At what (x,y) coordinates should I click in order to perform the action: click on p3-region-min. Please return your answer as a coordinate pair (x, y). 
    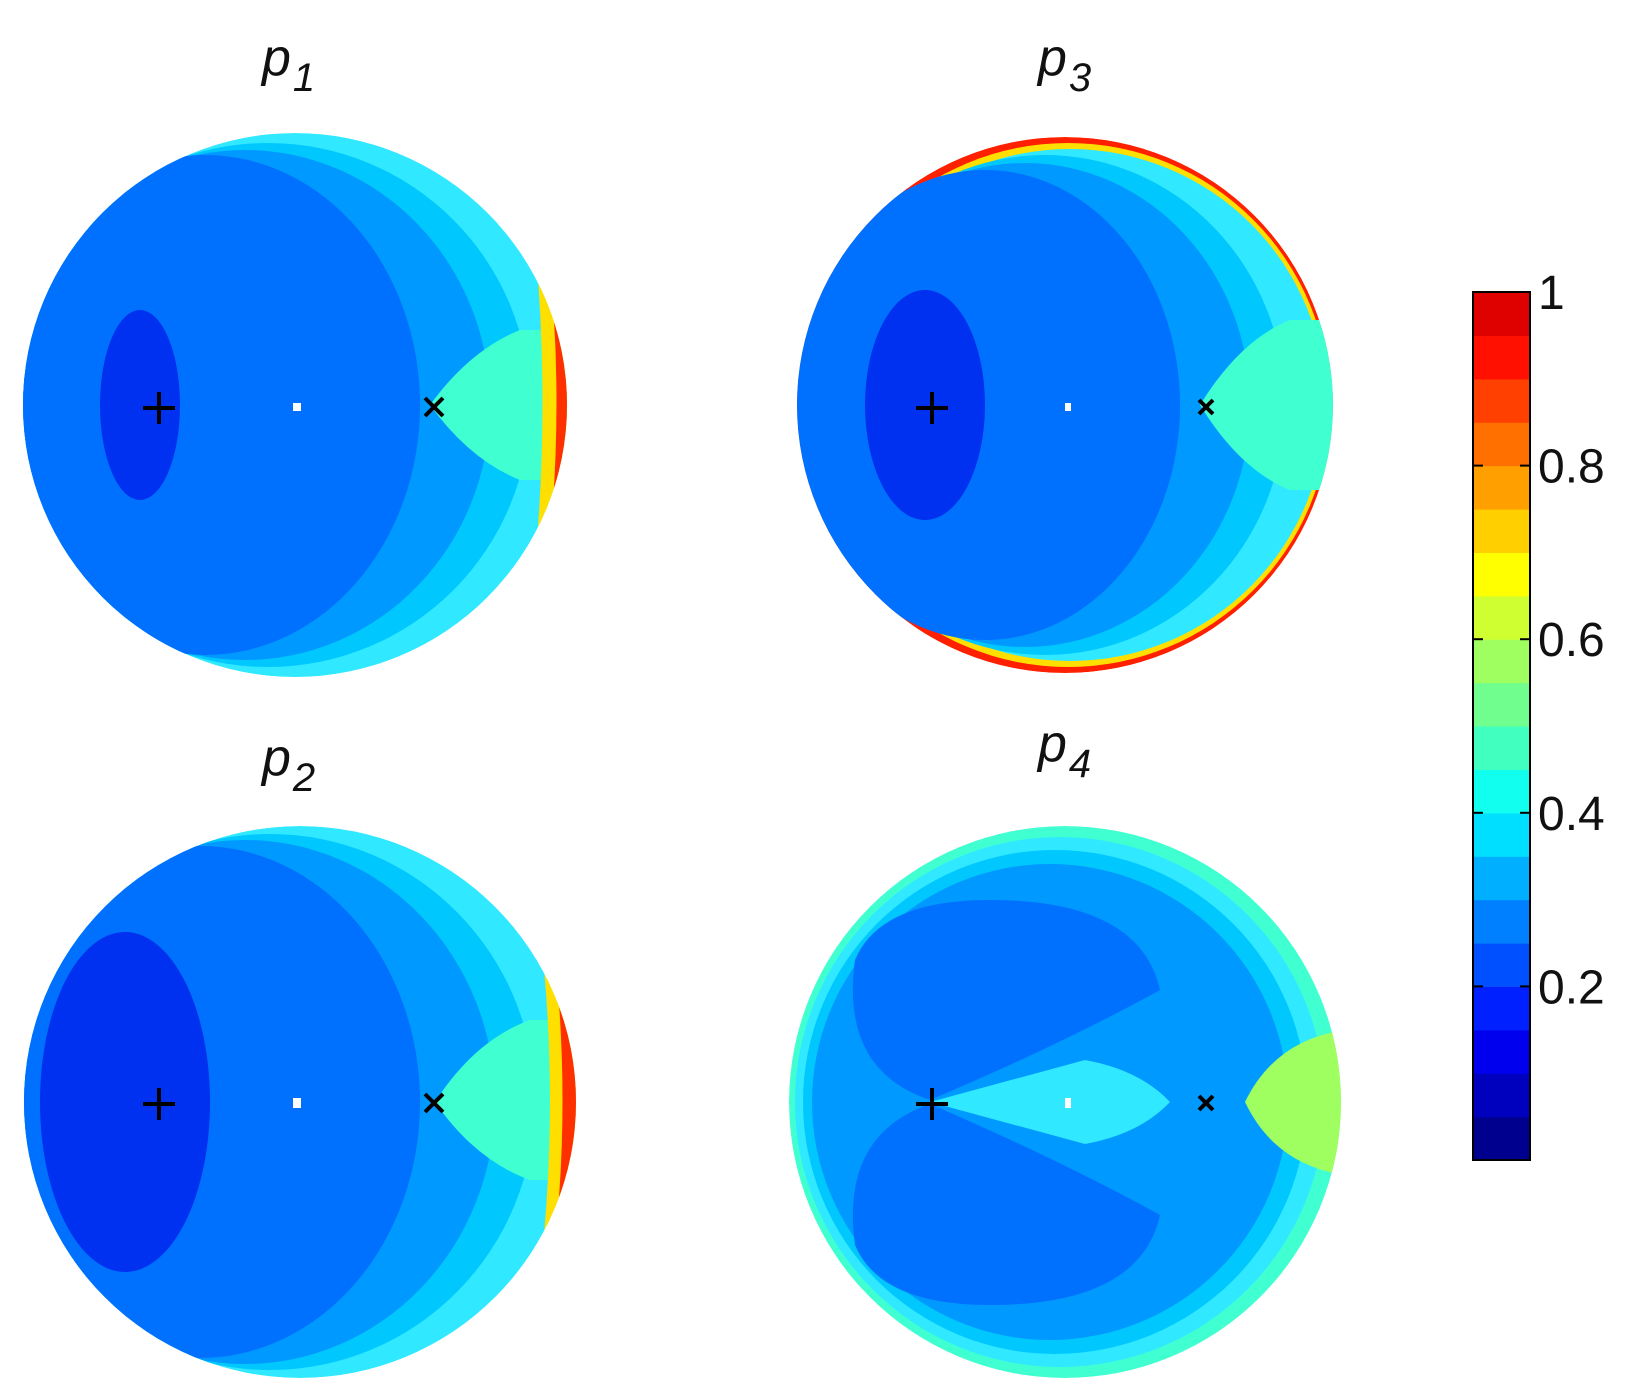
    Looking at the image, I should click on (925, 405).